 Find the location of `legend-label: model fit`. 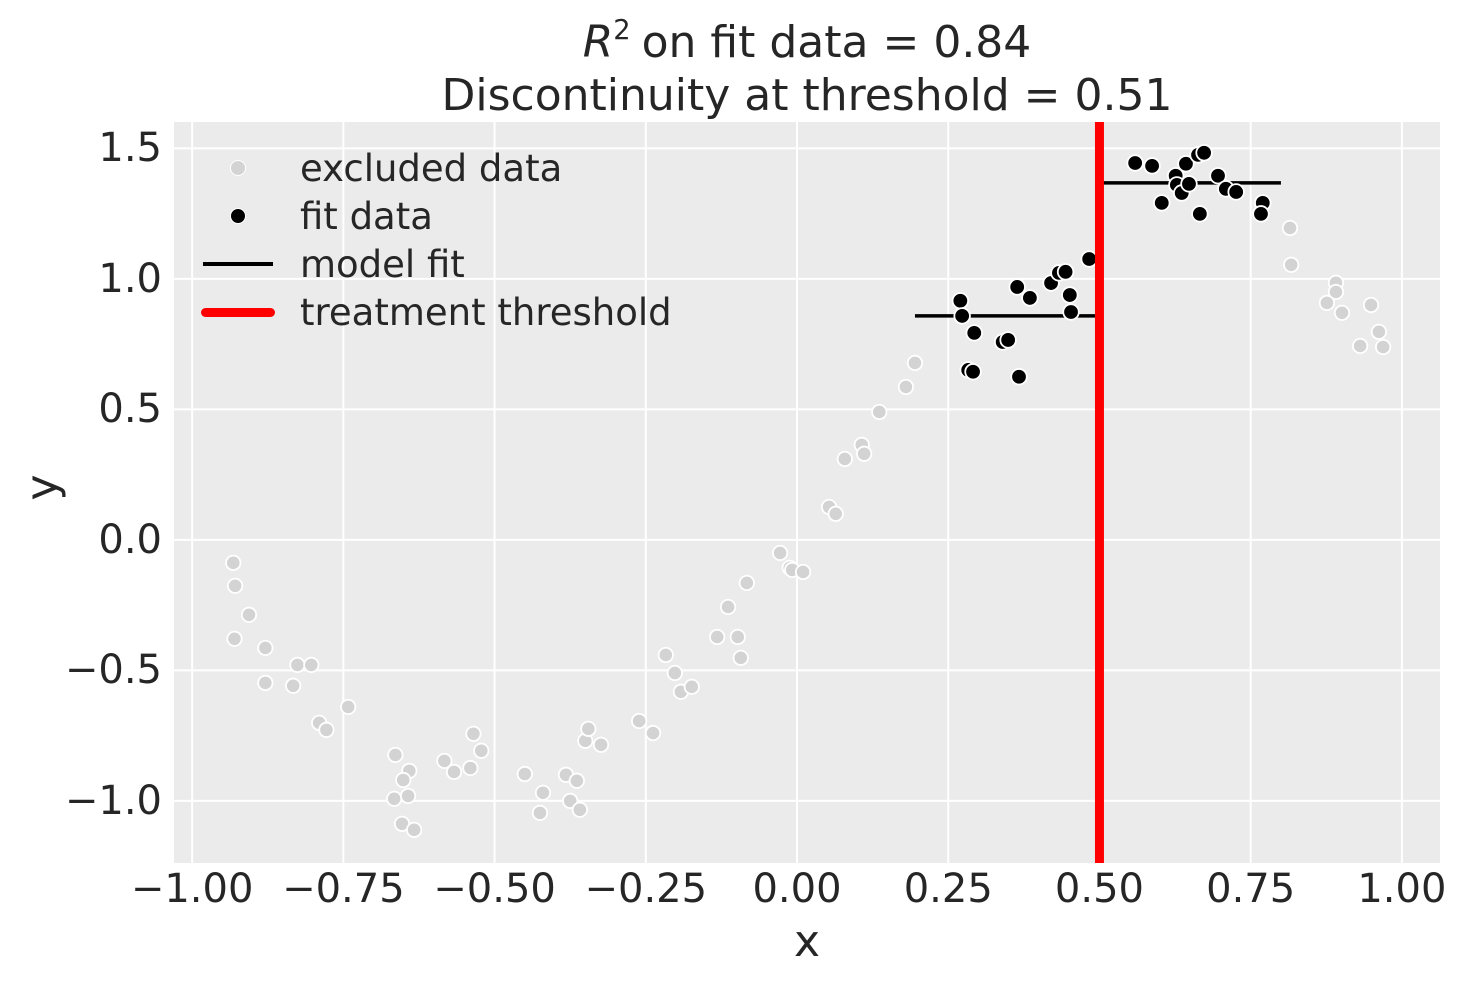

legend-label: model fit is located at coordinates (382, 264).